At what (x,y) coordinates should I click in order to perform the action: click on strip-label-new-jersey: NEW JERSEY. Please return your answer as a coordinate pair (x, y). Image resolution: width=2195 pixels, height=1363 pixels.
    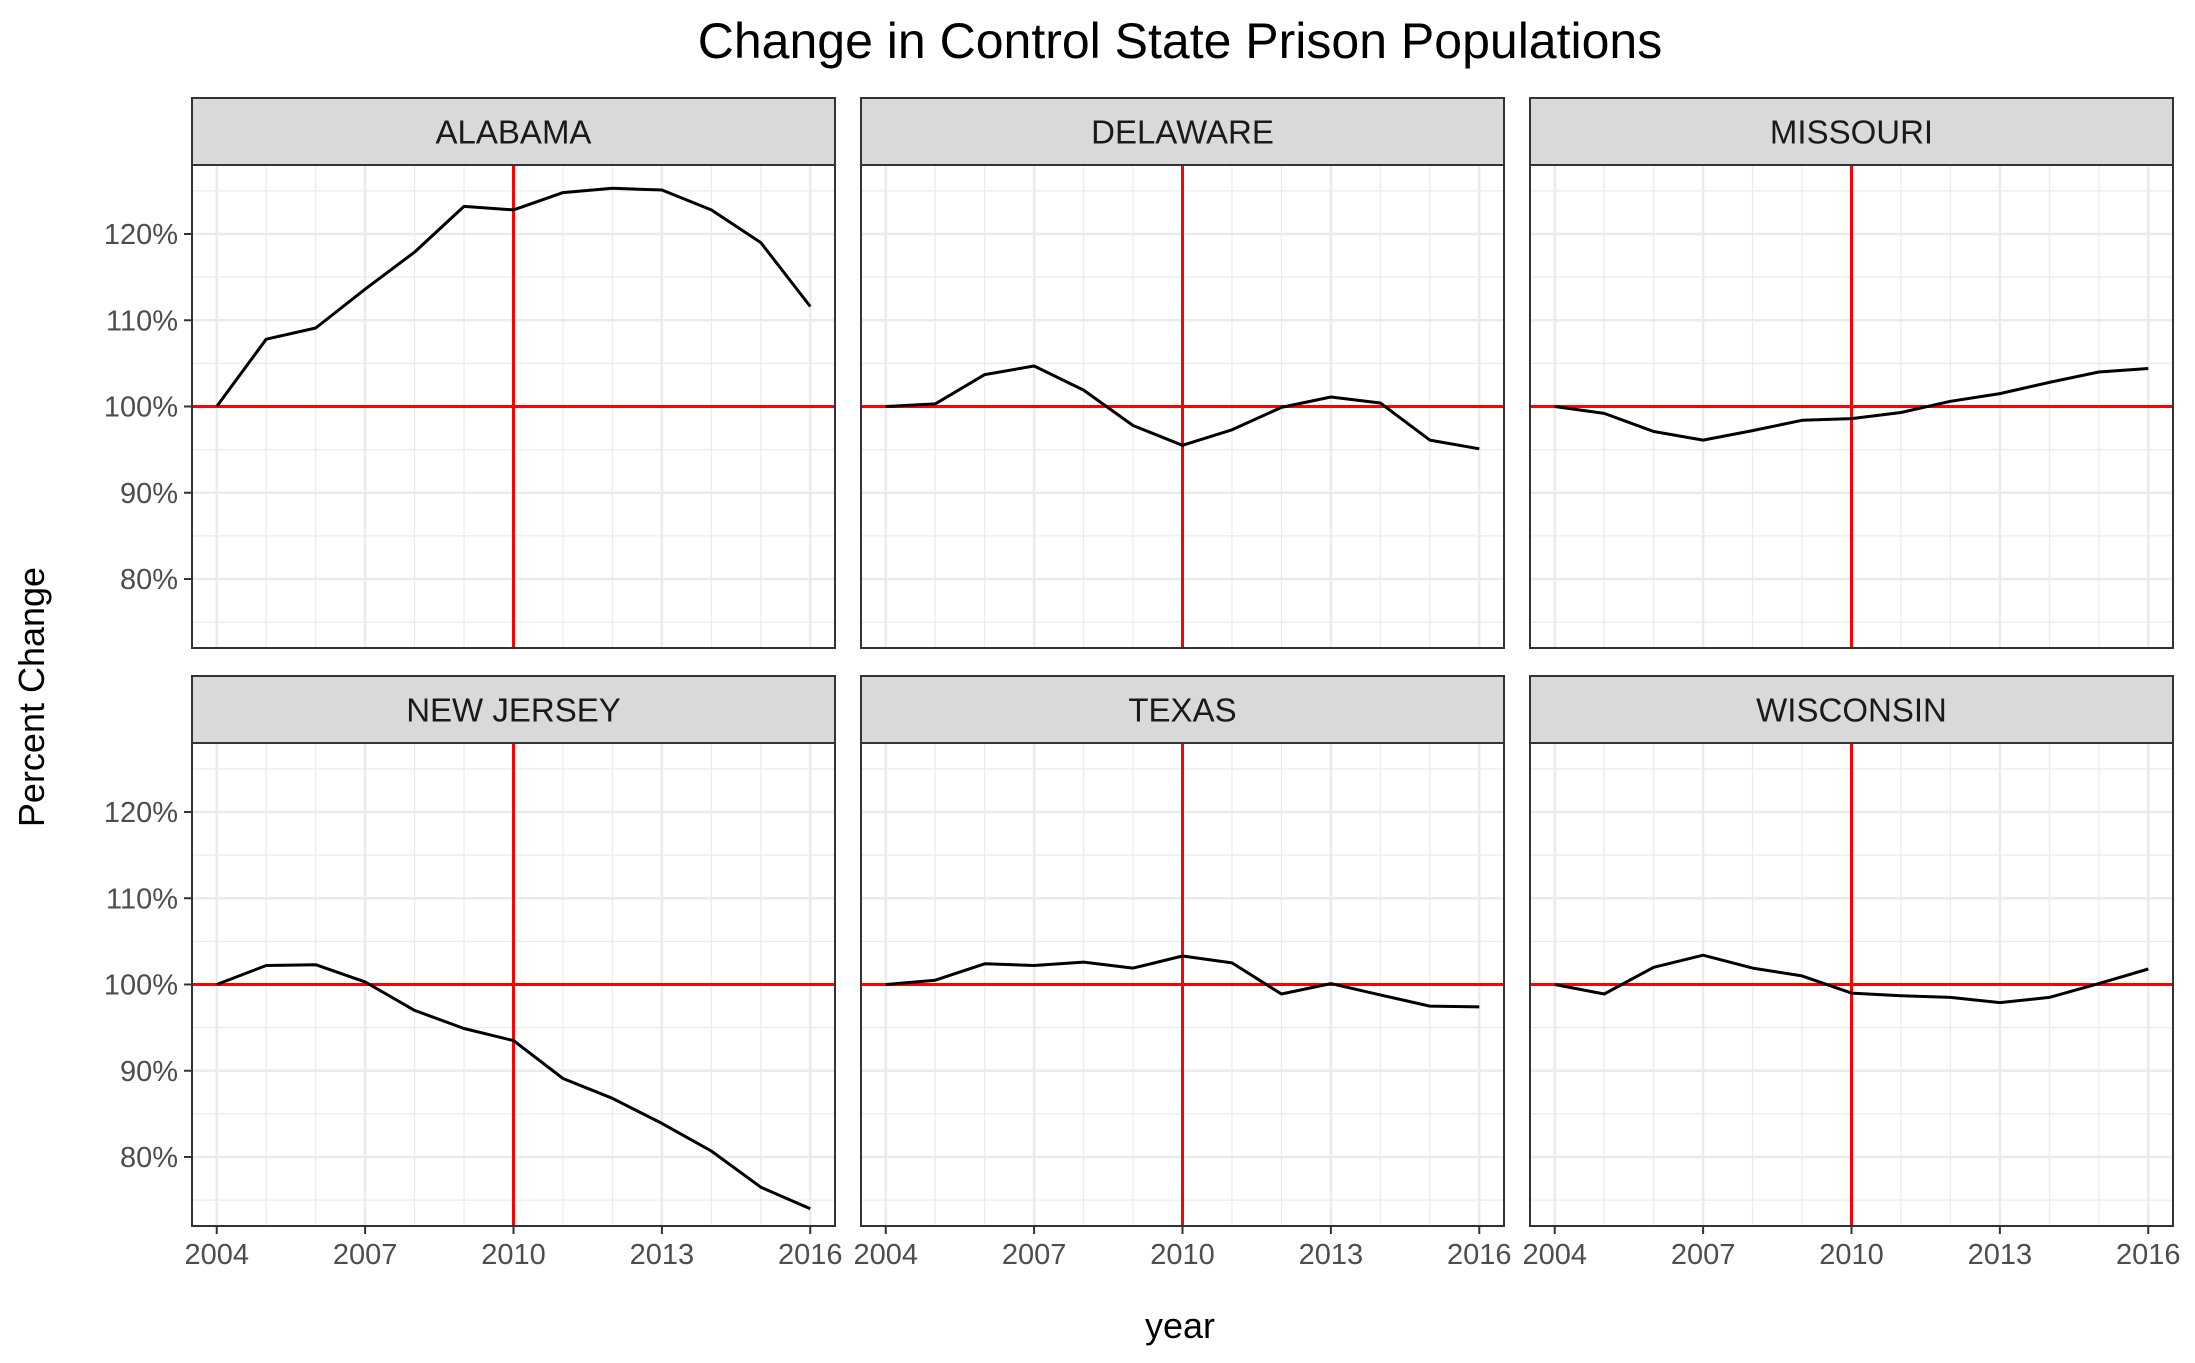
    Looking at the image, I should click on (513, 710).